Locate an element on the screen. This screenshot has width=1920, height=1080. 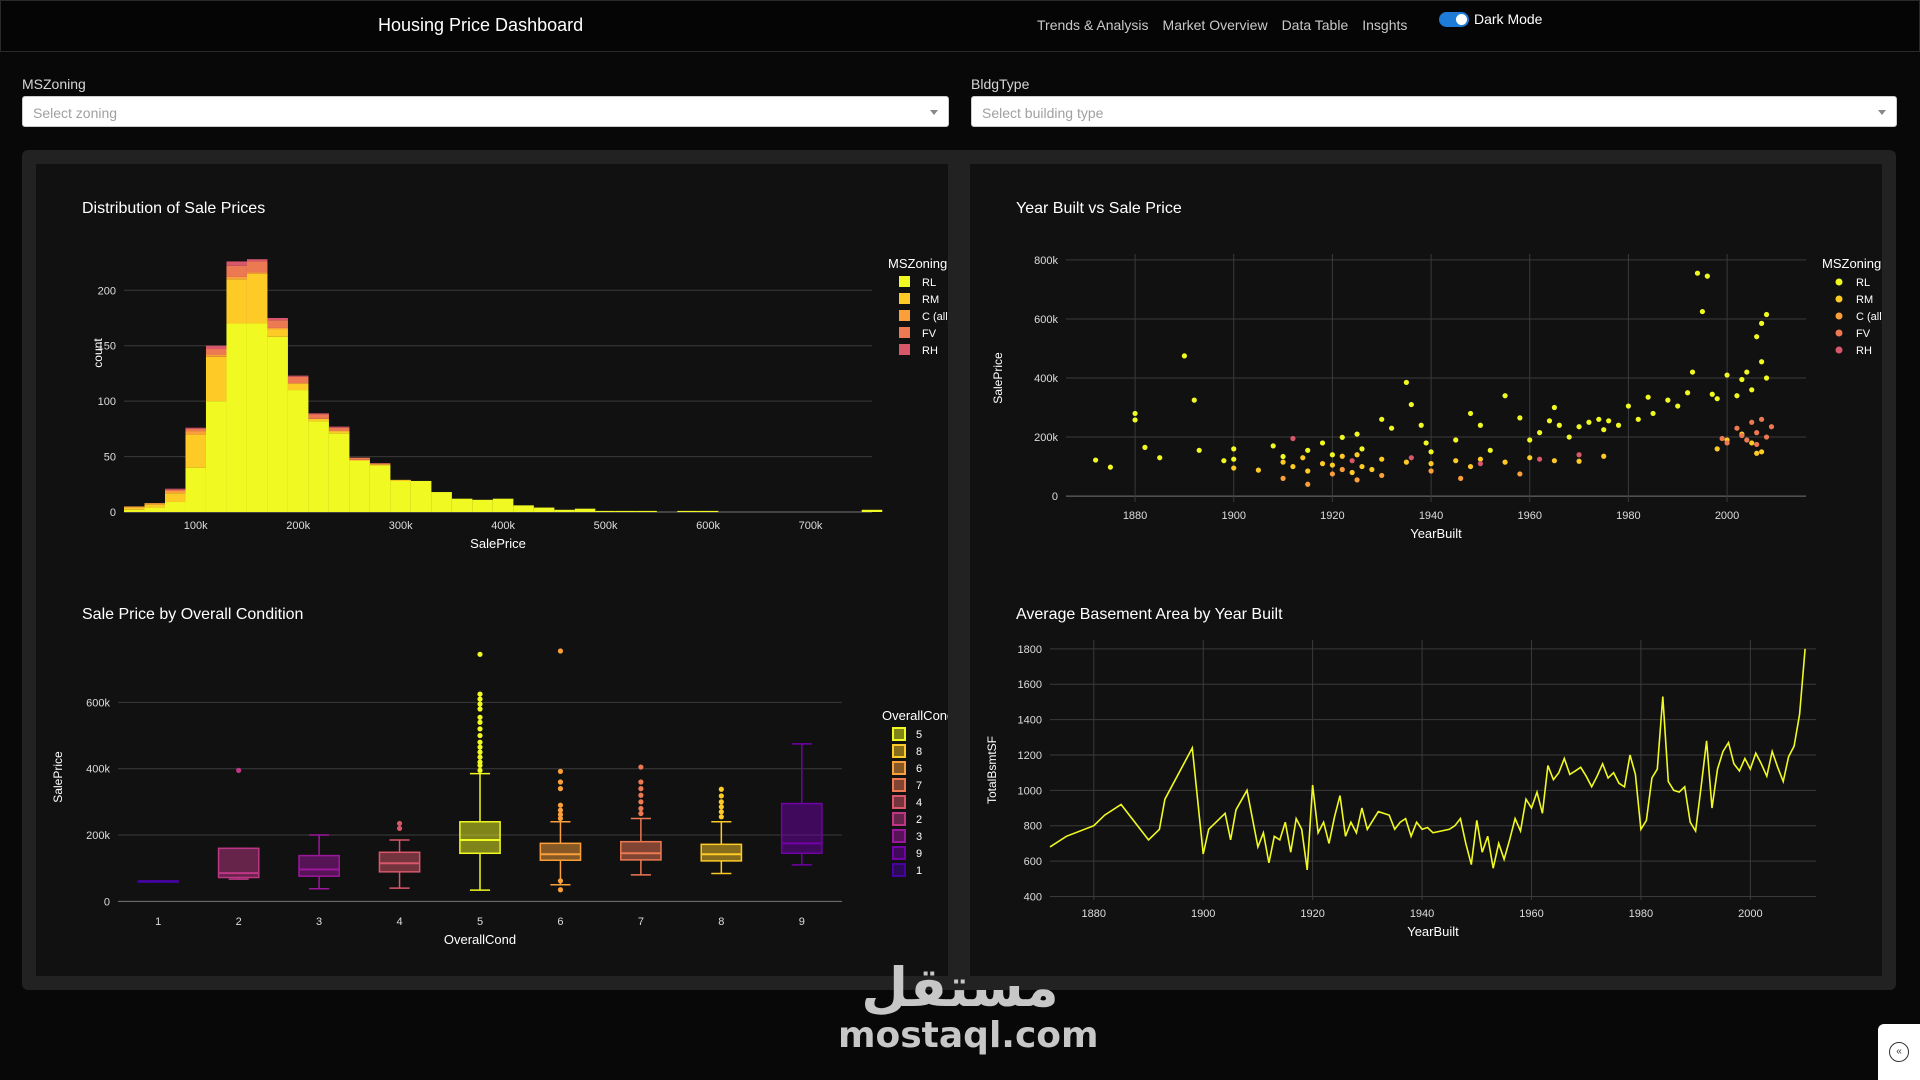
legend-label: 4 is located at coordinates (919, 803).